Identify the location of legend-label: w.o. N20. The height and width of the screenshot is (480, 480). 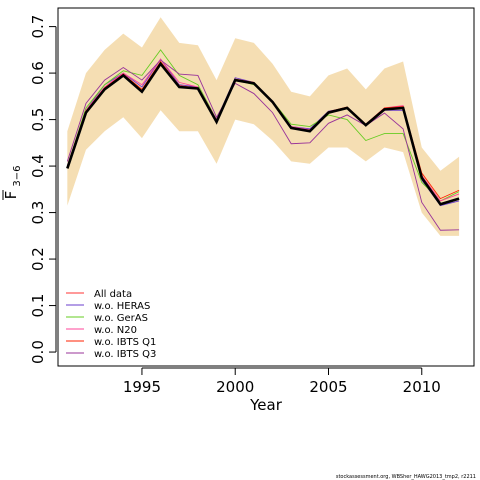
(115, 330).